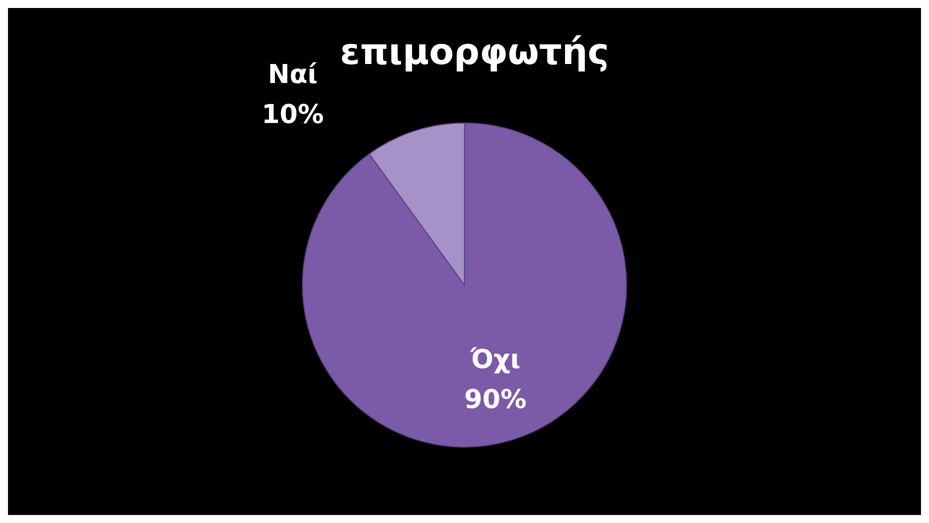 The image size is (929, 523). What do you see at coordinates (293, 115) in the screenshot?
I see `data-label: 10%` at bounding box center [293, 115].